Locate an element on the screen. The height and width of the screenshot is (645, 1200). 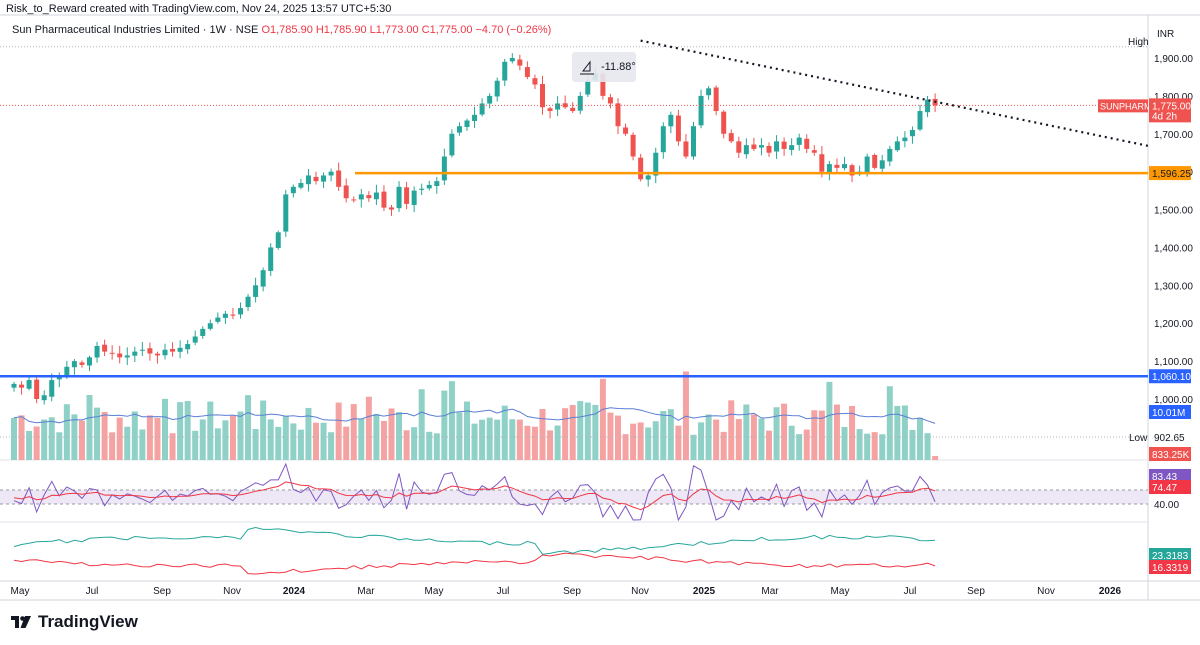
tradingview-brand: TradingView is located at coordinates (88, 621).